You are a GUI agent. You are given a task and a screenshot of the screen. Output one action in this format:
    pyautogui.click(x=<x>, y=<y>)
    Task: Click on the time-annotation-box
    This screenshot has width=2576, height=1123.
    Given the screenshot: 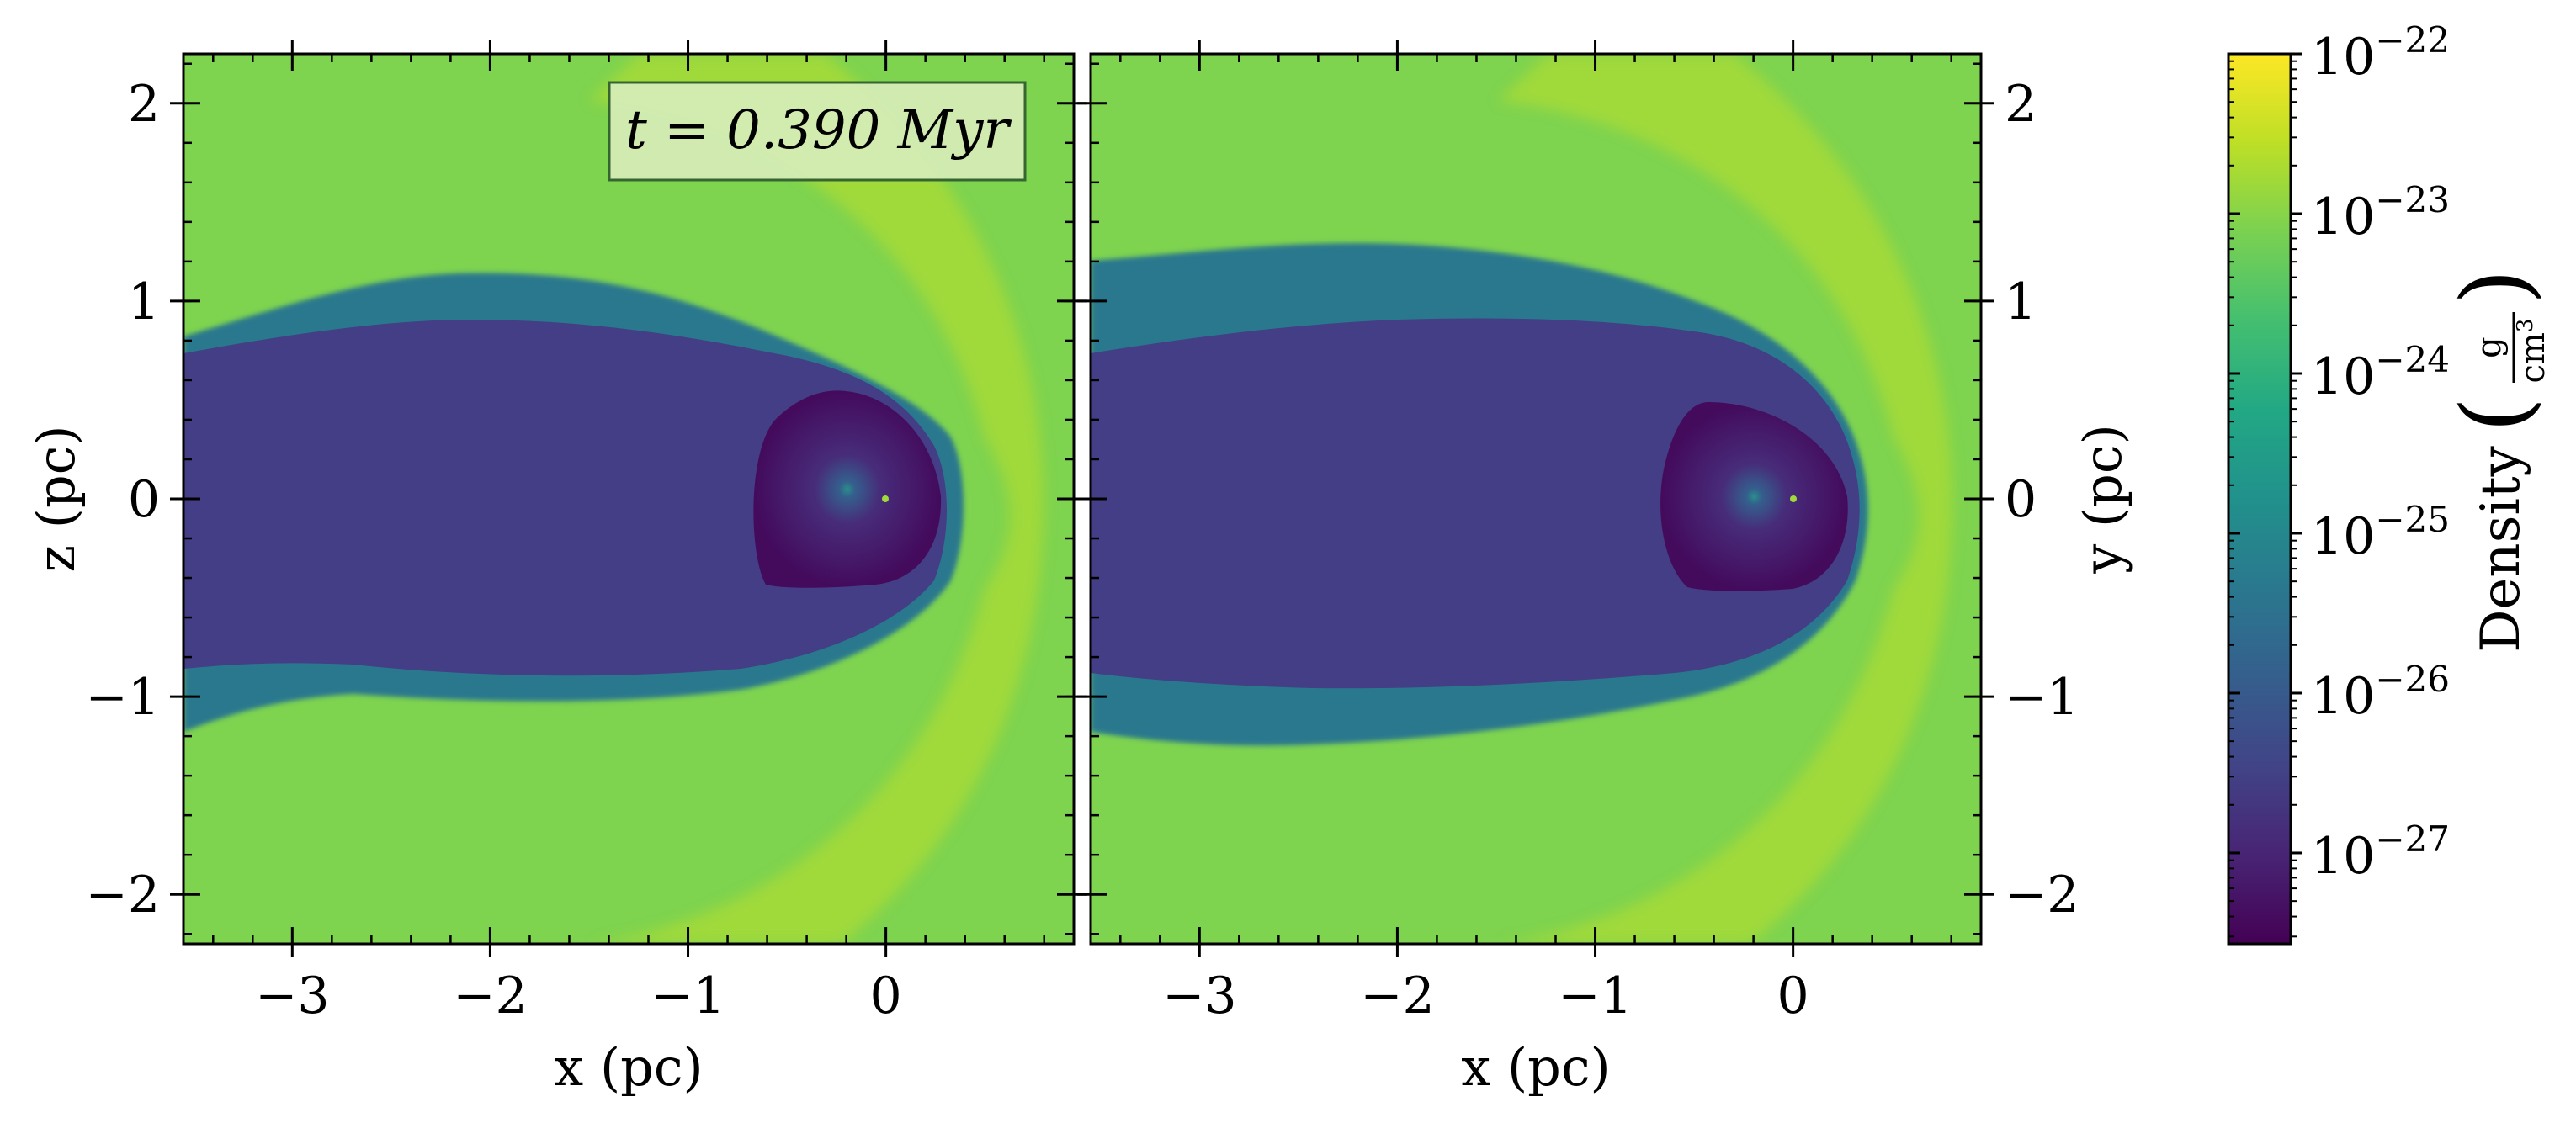 What is the action you would take?
    pyautogui.click(x=818, y=131)
    